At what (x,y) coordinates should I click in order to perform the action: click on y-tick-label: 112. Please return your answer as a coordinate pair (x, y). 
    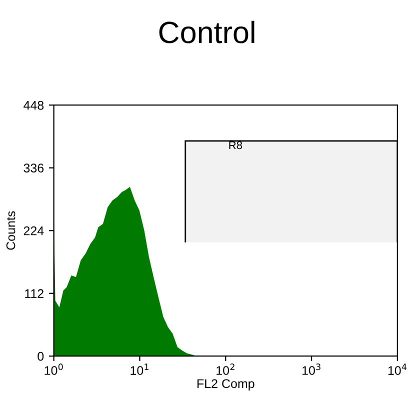
    Looking at the image, I should click on (34, 293).